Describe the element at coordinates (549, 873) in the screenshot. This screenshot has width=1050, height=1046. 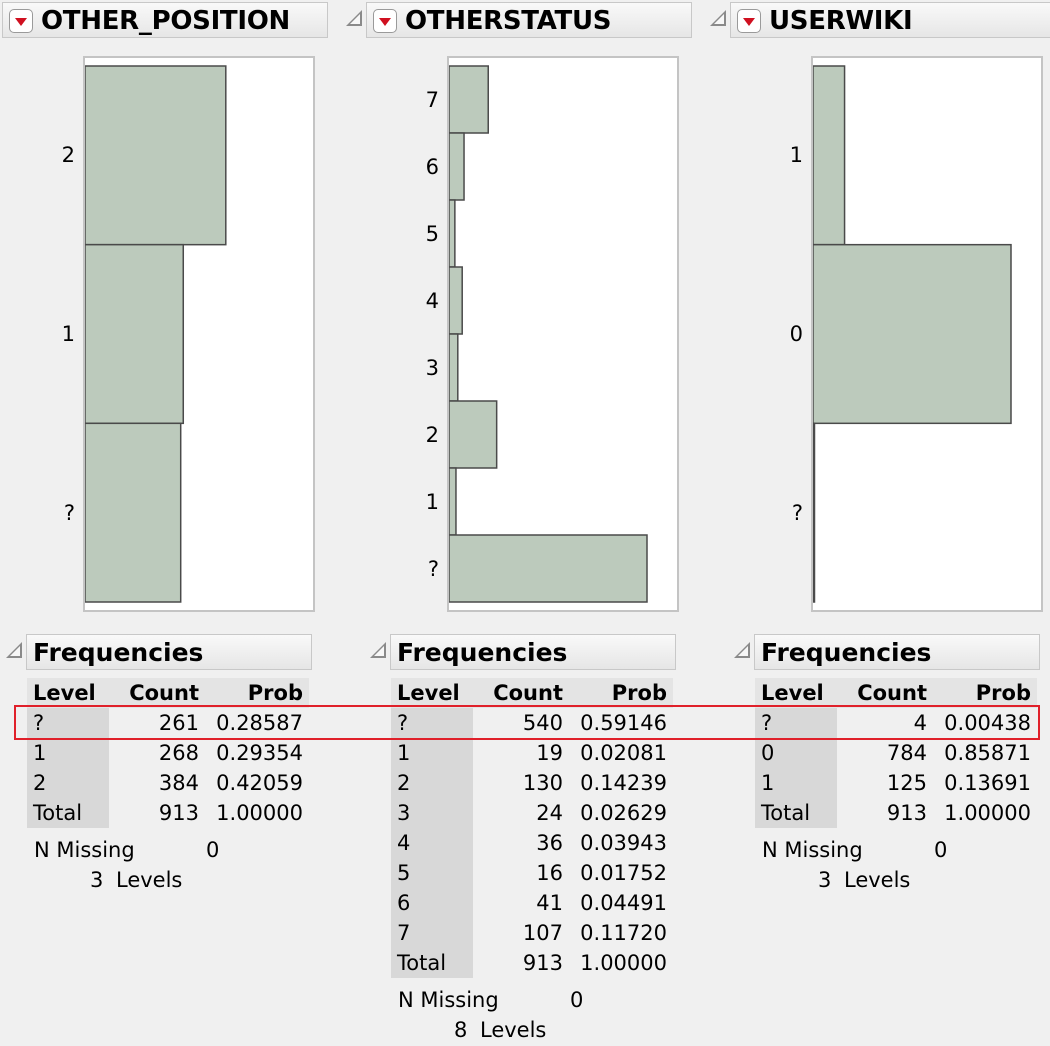
I see `count-cell: 16` at that location.